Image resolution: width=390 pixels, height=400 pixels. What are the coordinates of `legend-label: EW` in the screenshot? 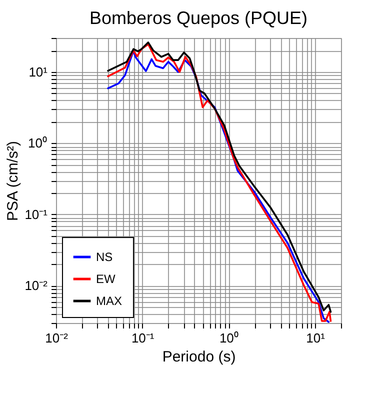 It's located at (106, 279).